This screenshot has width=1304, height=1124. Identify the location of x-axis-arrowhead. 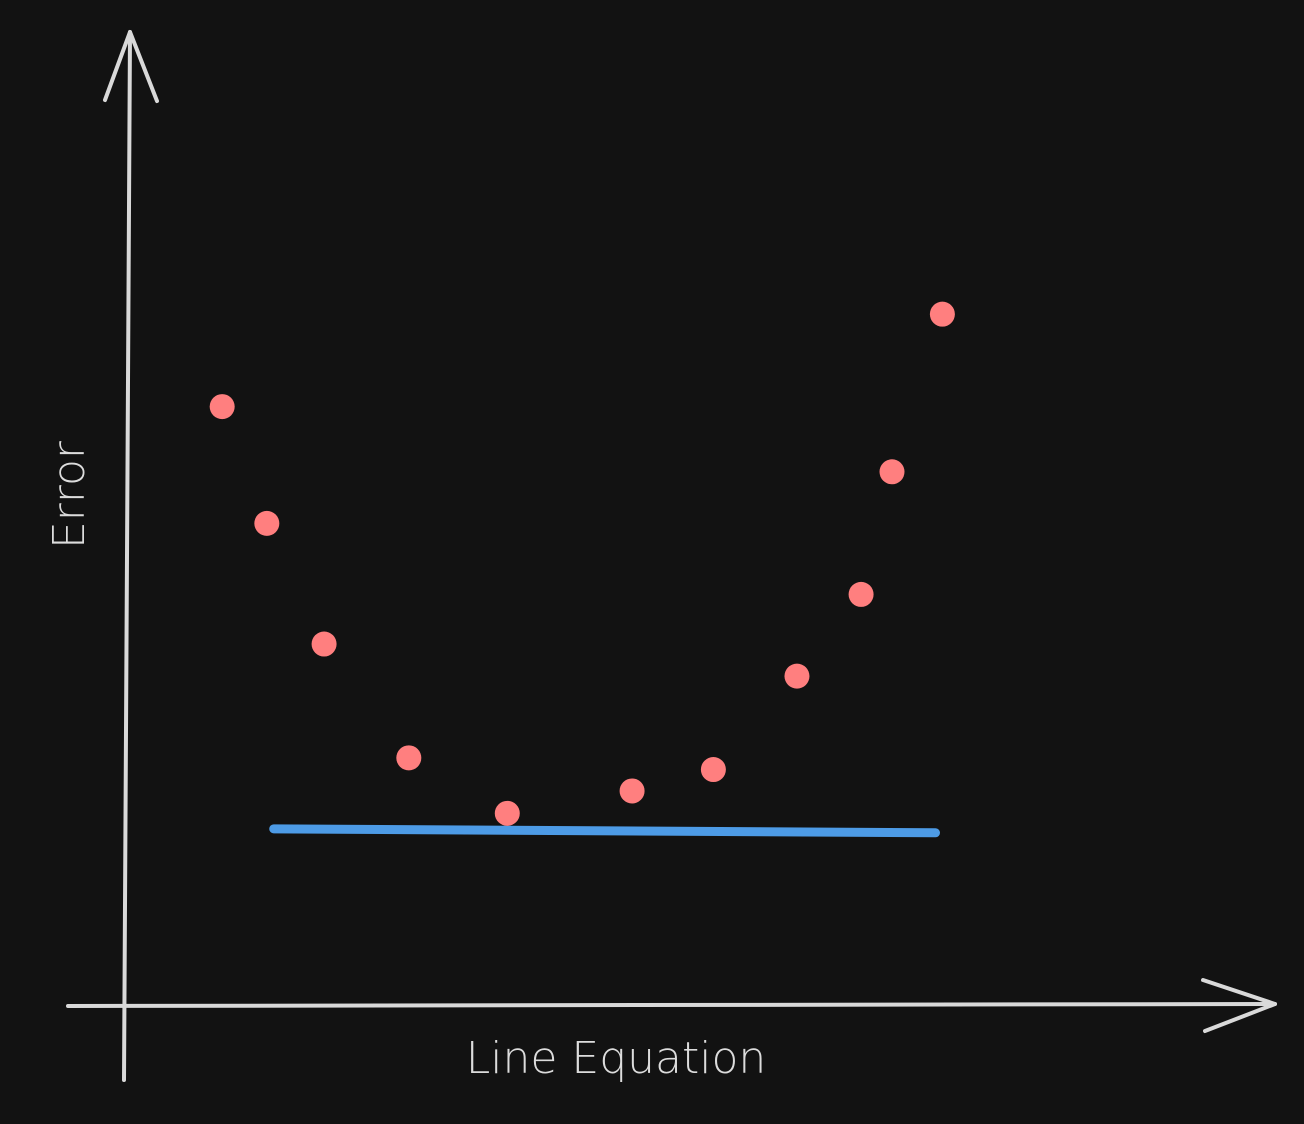
(1239, 1005).